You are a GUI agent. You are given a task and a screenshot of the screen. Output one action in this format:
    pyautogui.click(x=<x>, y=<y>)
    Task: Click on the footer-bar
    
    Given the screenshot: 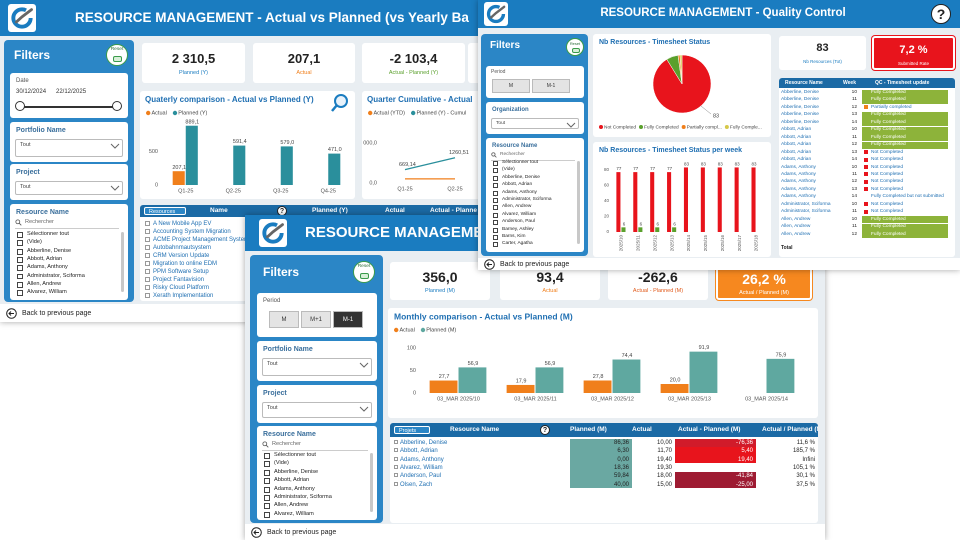 What is the action you would take?
    pyautogui.click(x=535, y=532)
    